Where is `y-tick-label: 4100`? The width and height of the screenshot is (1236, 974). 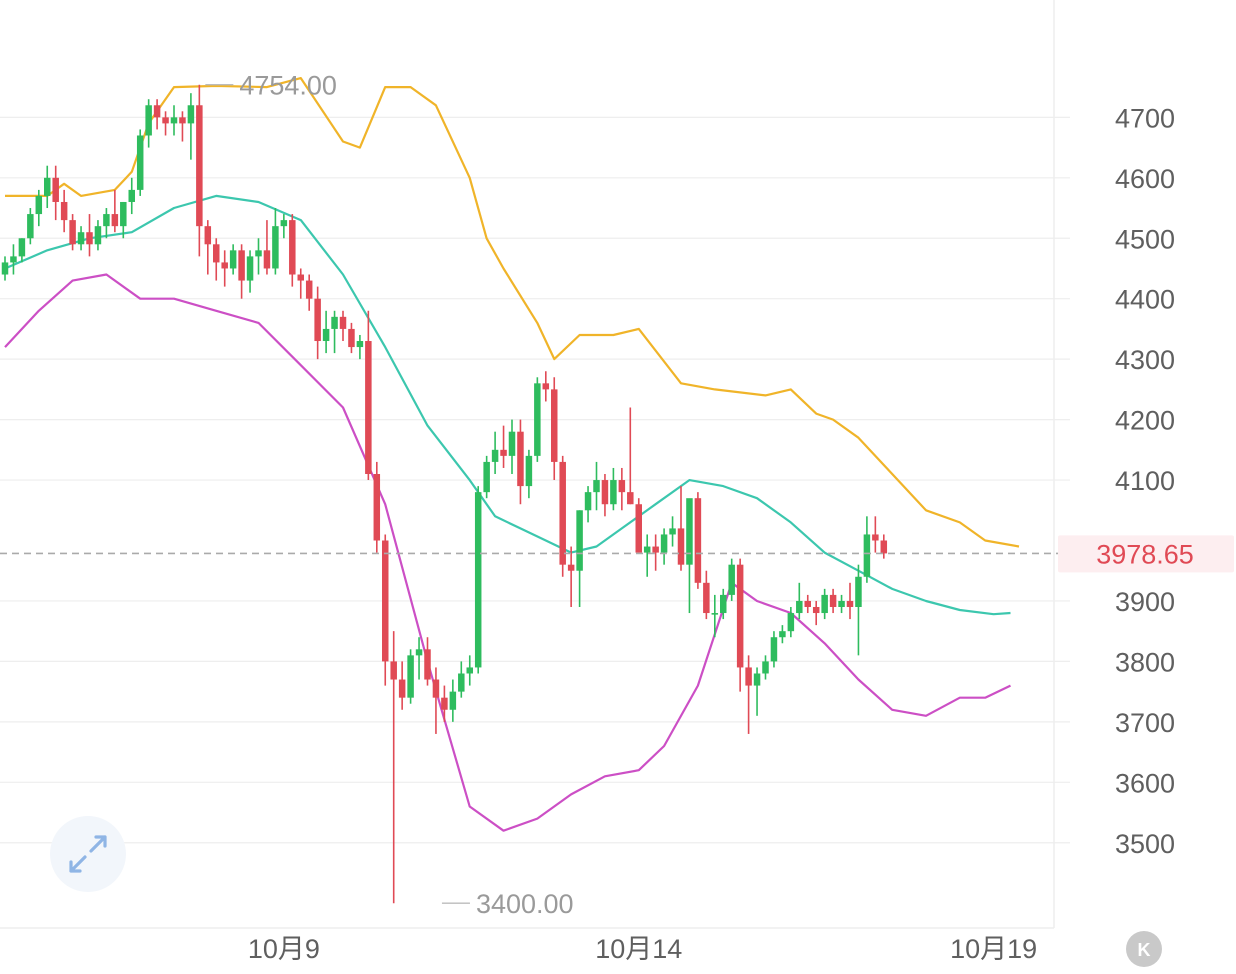 y-tick-label: 4100 is located at coordinates (1145, 481).